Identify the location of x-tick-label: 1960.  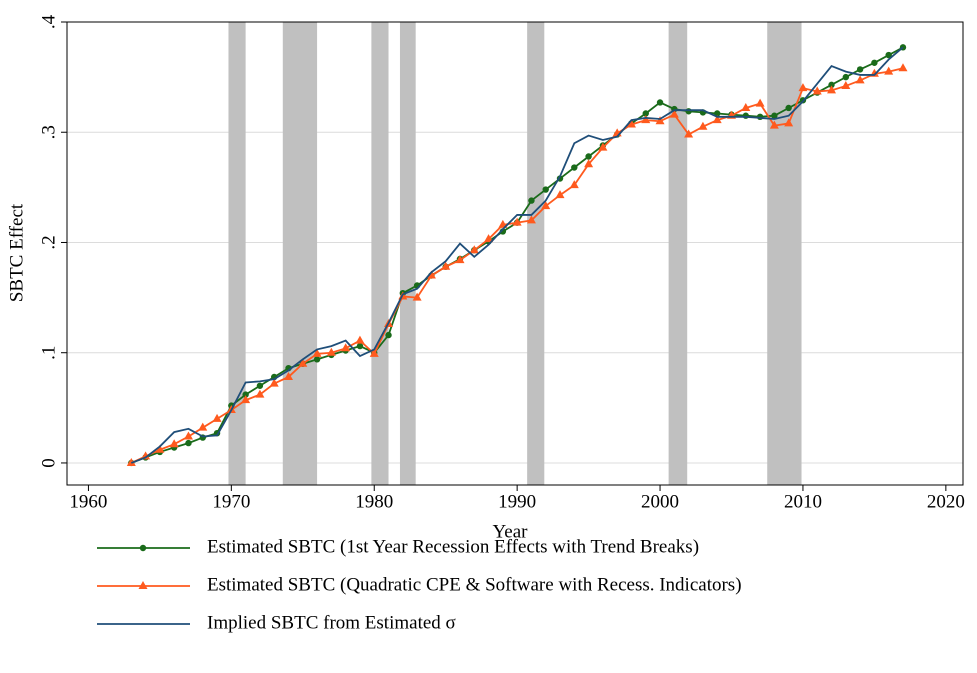
(88, 501).